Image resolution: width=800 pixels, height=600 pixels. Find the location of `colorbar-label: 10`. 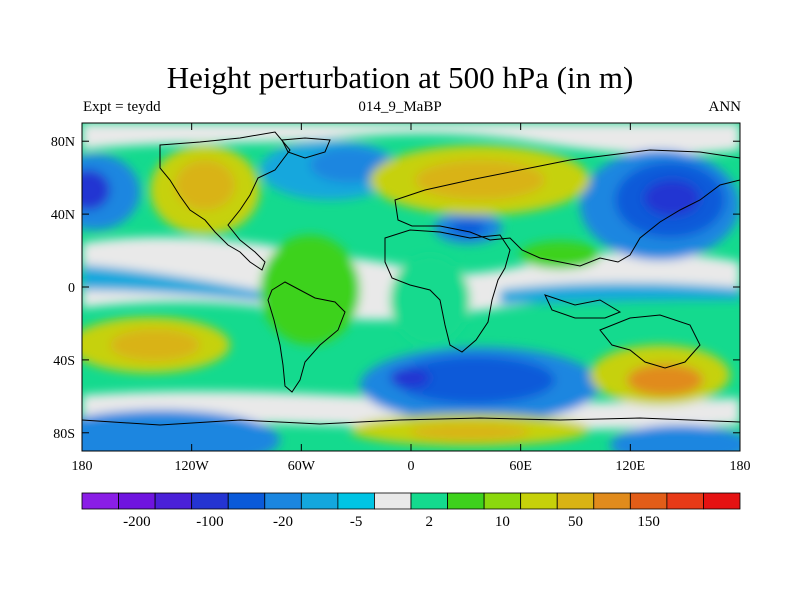

colorbar-label: 10 is located at coordinates (502, 522).